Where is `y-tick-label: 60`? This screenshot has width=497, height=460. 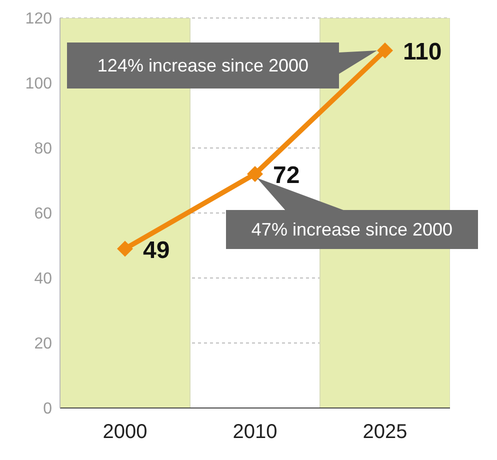 y-tick-label: 60 is located at coordinates (43, 214).